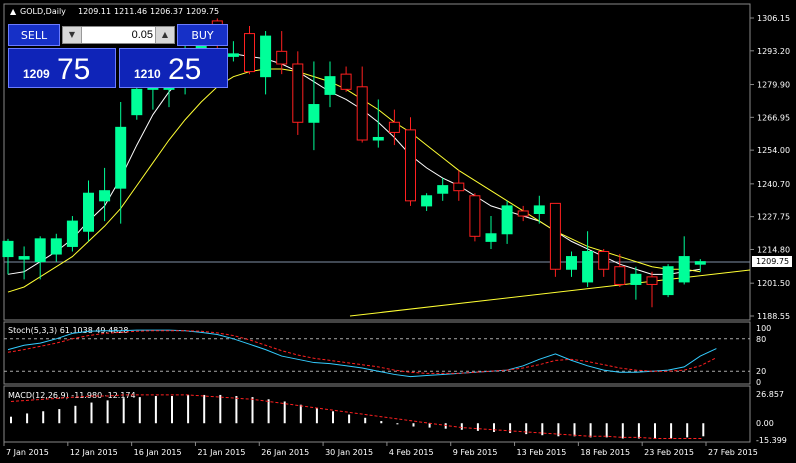  I want to click on sell-price-box: 1209 75, so click(62, 68).